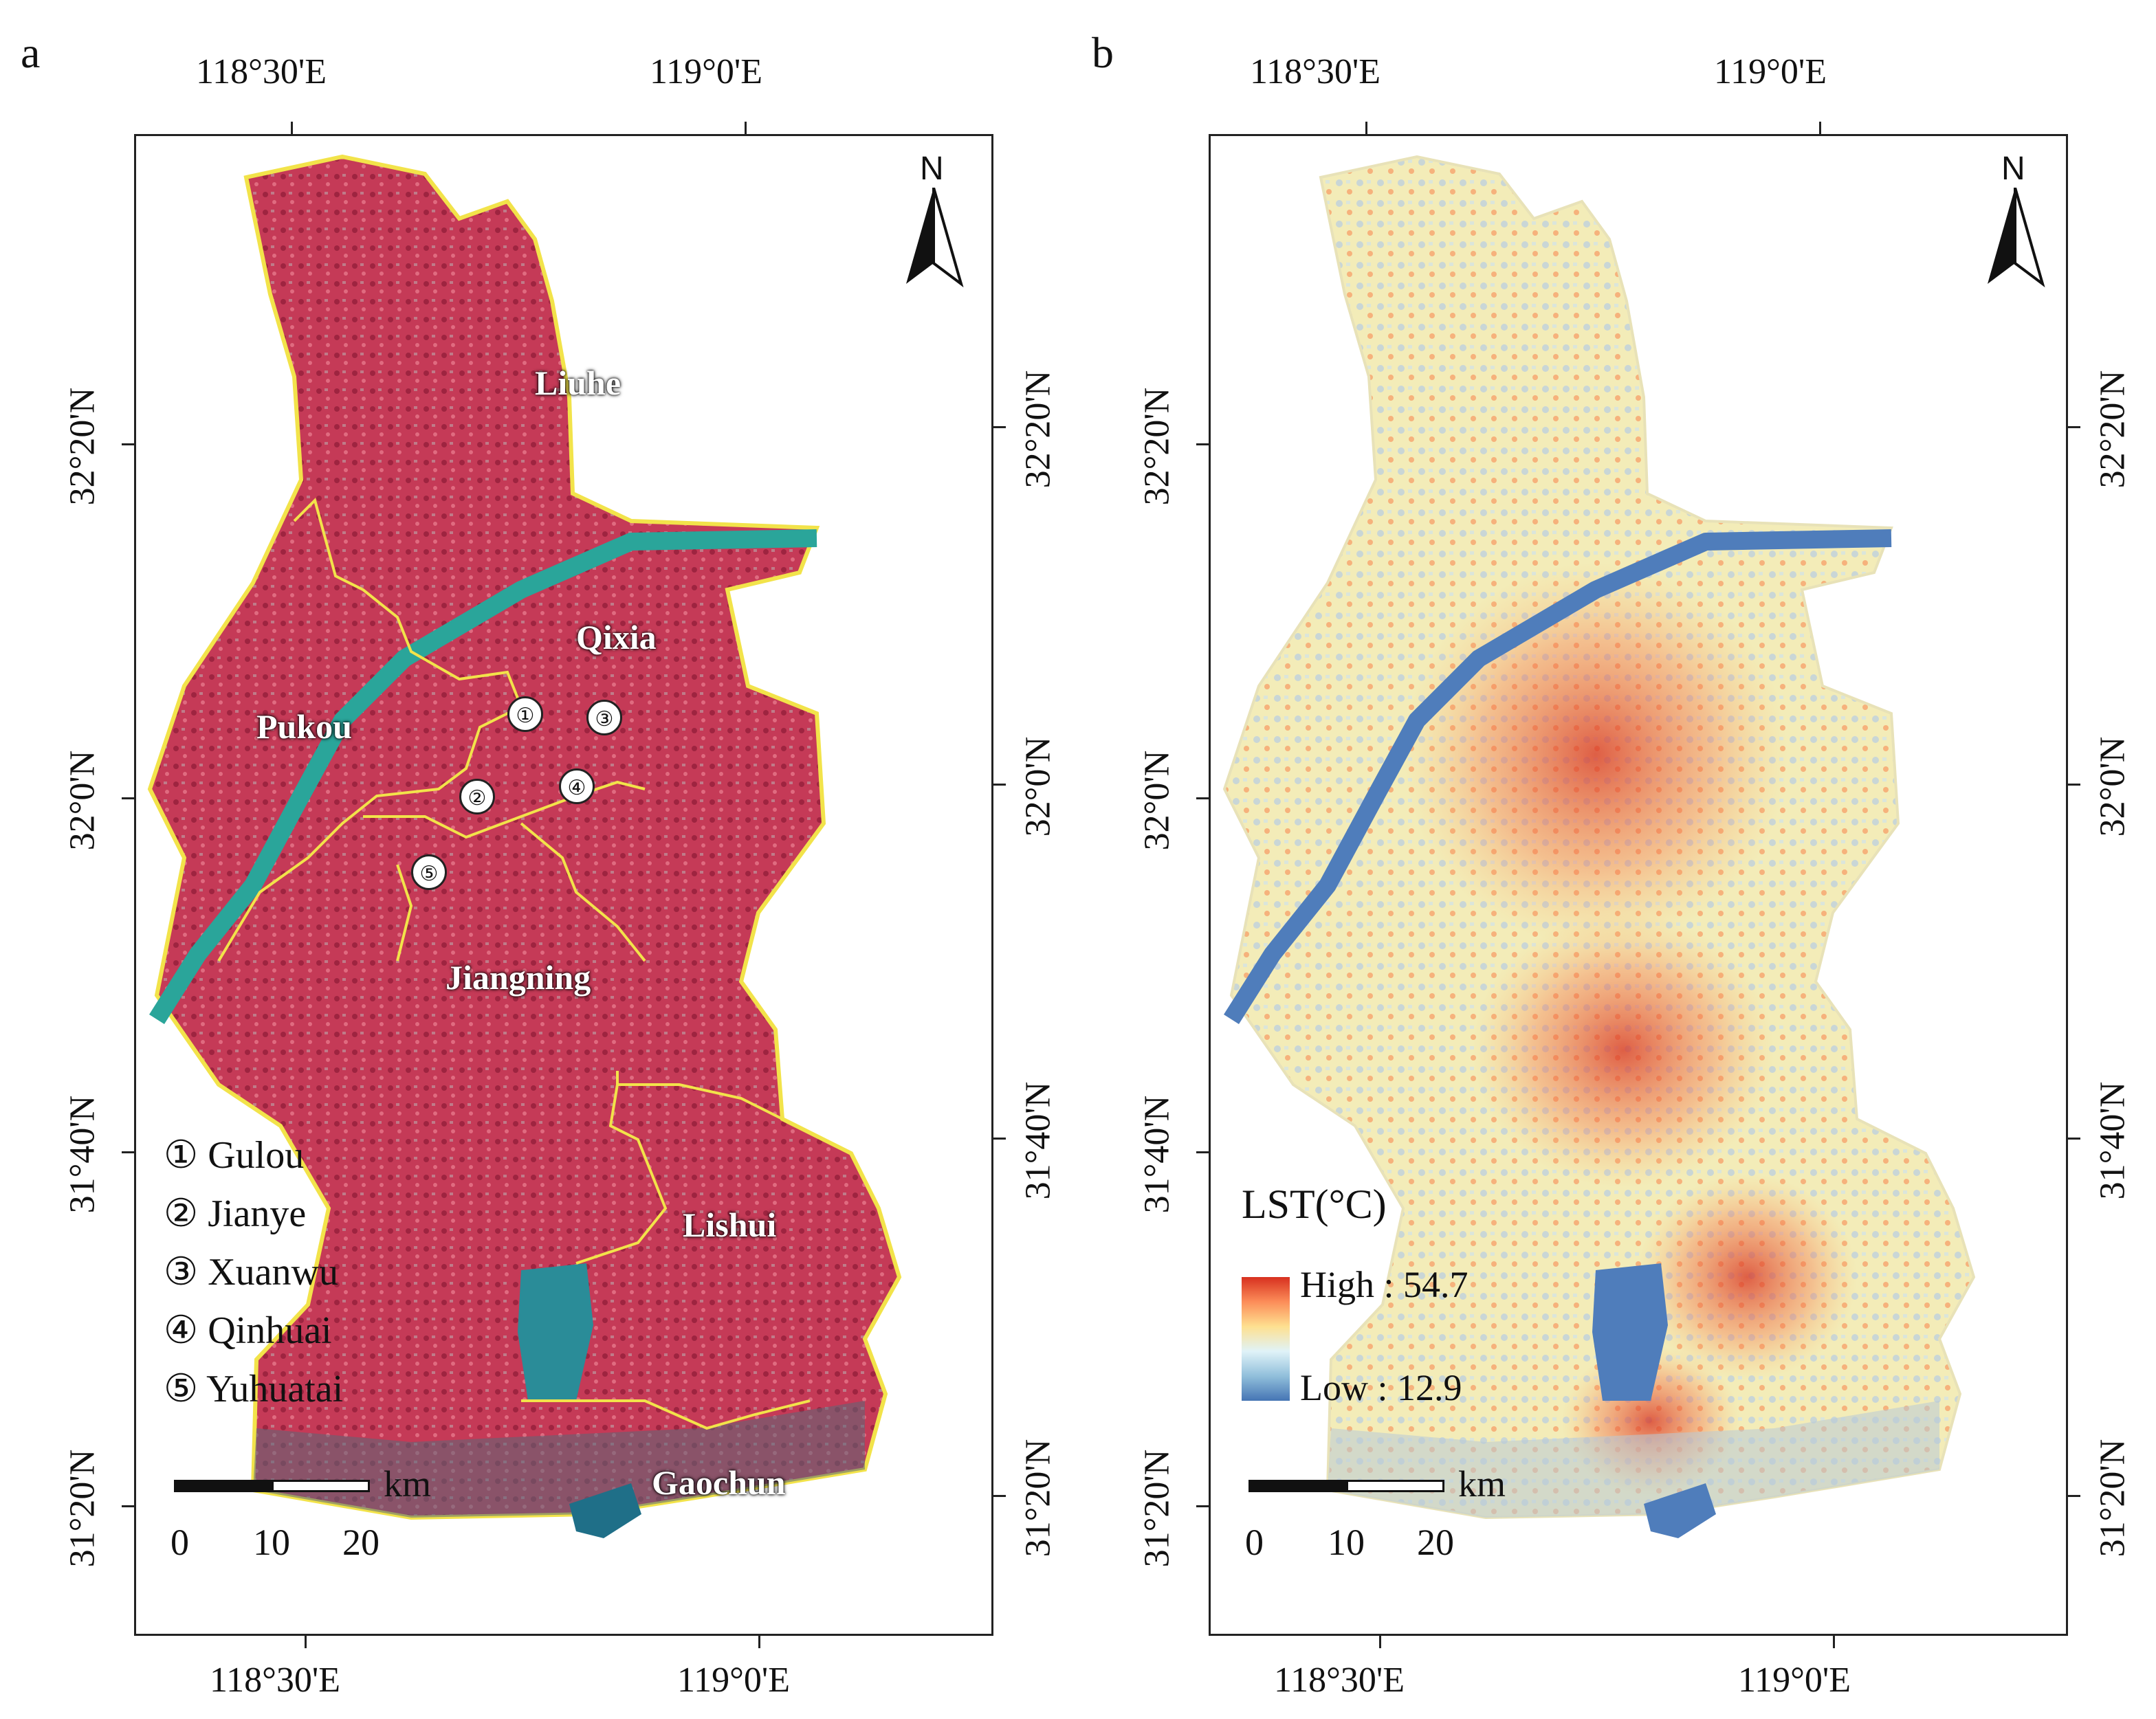 Image resolution: width=2156 pixels, height=1719 pixels. I want to click on tick-bottom-b2, so click(1834, 1642).